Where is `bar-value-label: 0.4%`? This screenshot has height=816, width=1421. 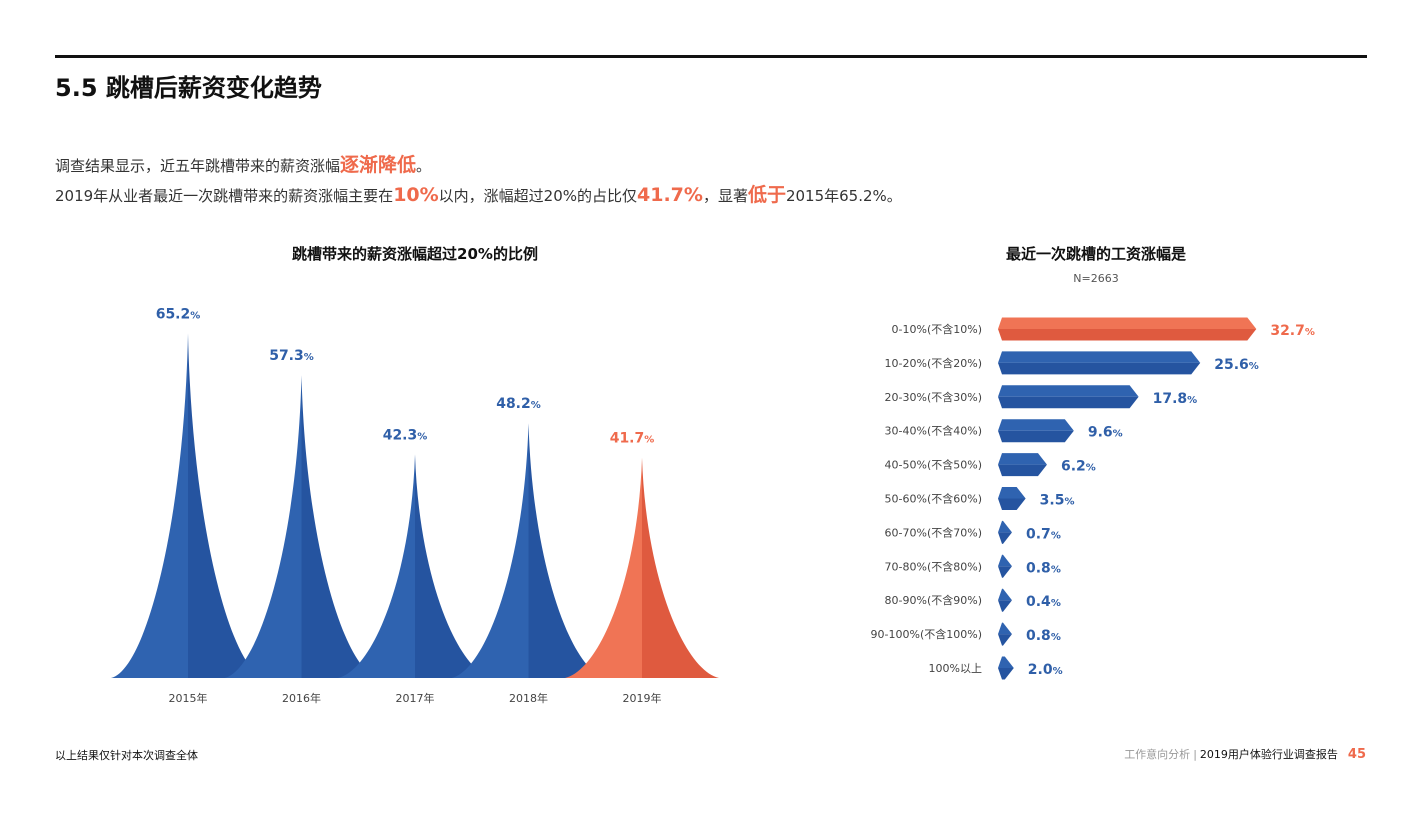
bar-value-label: 0.4% is located at coordinates (1043, 602).